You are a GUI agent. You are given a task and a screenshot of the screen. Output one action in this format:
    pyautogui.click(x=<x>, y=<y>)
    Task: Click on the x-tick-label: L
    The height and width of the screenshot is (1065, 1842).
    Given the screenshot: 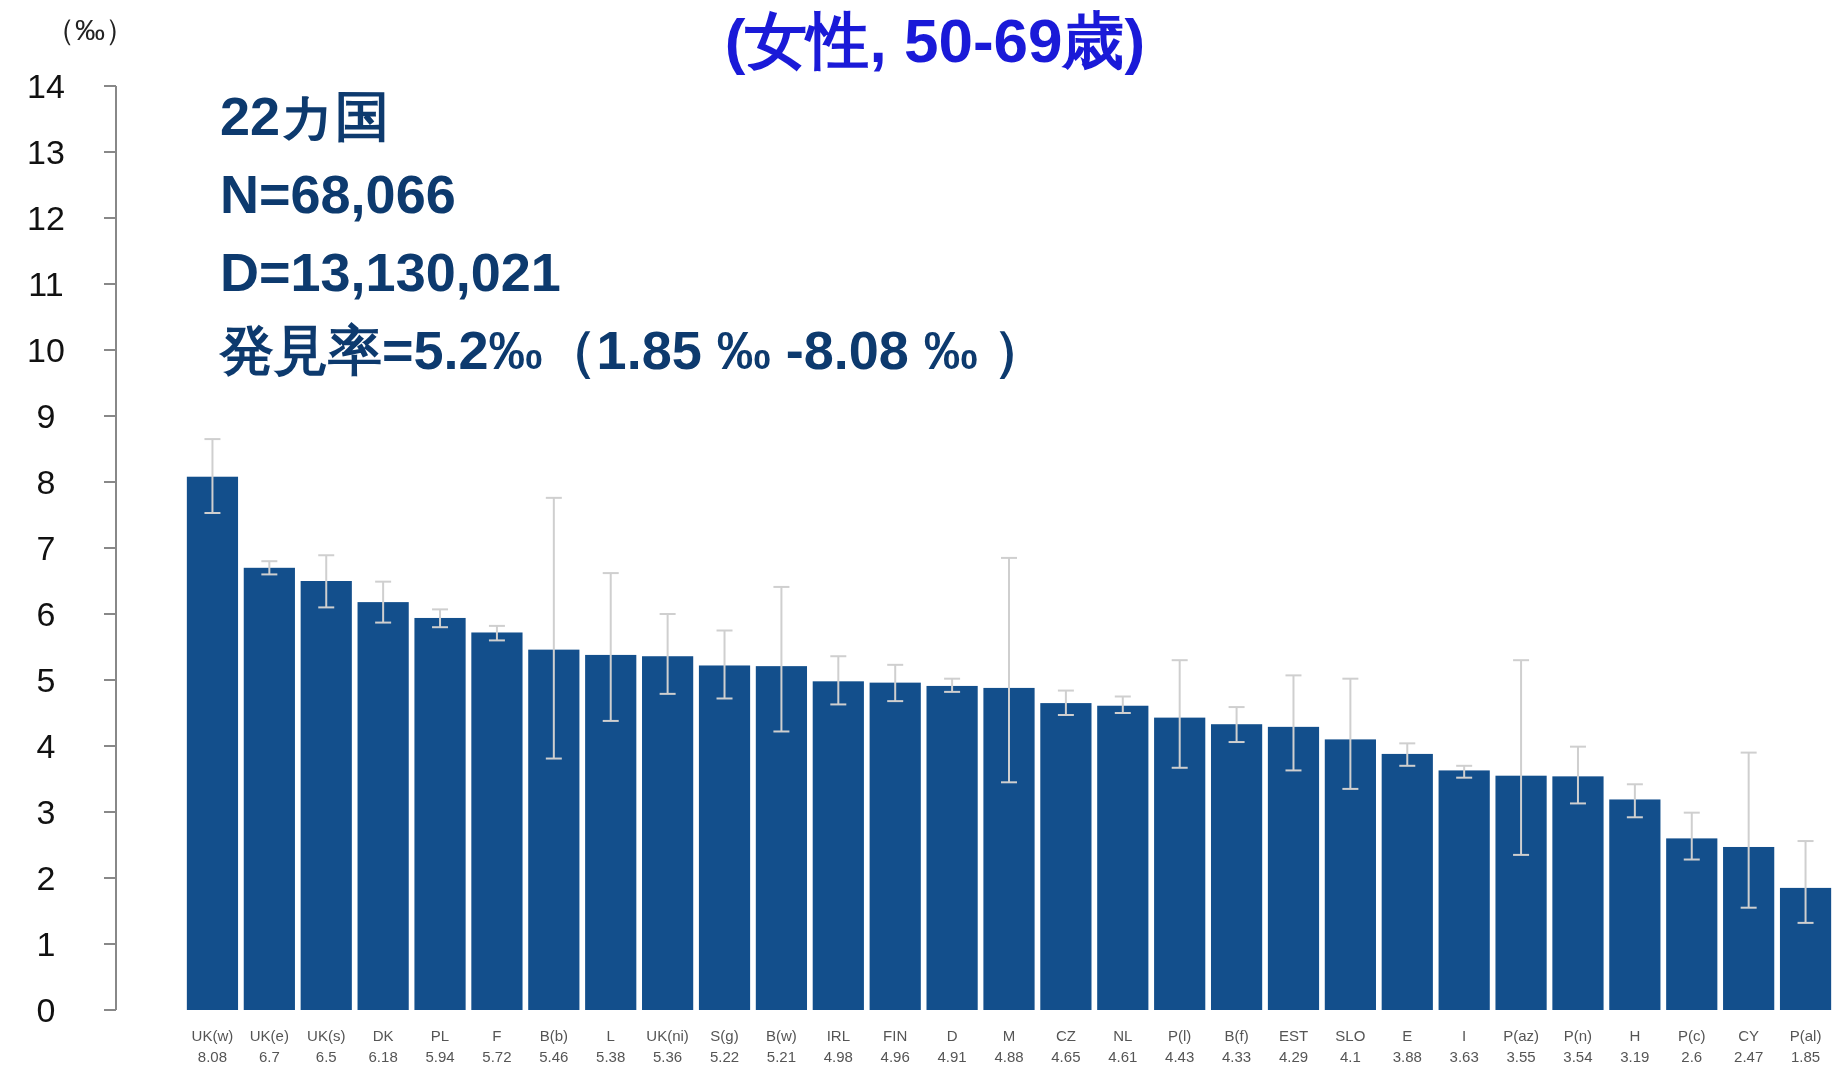 What is the action you would take?
    pyautogui.click(x=610, y=1035)
    